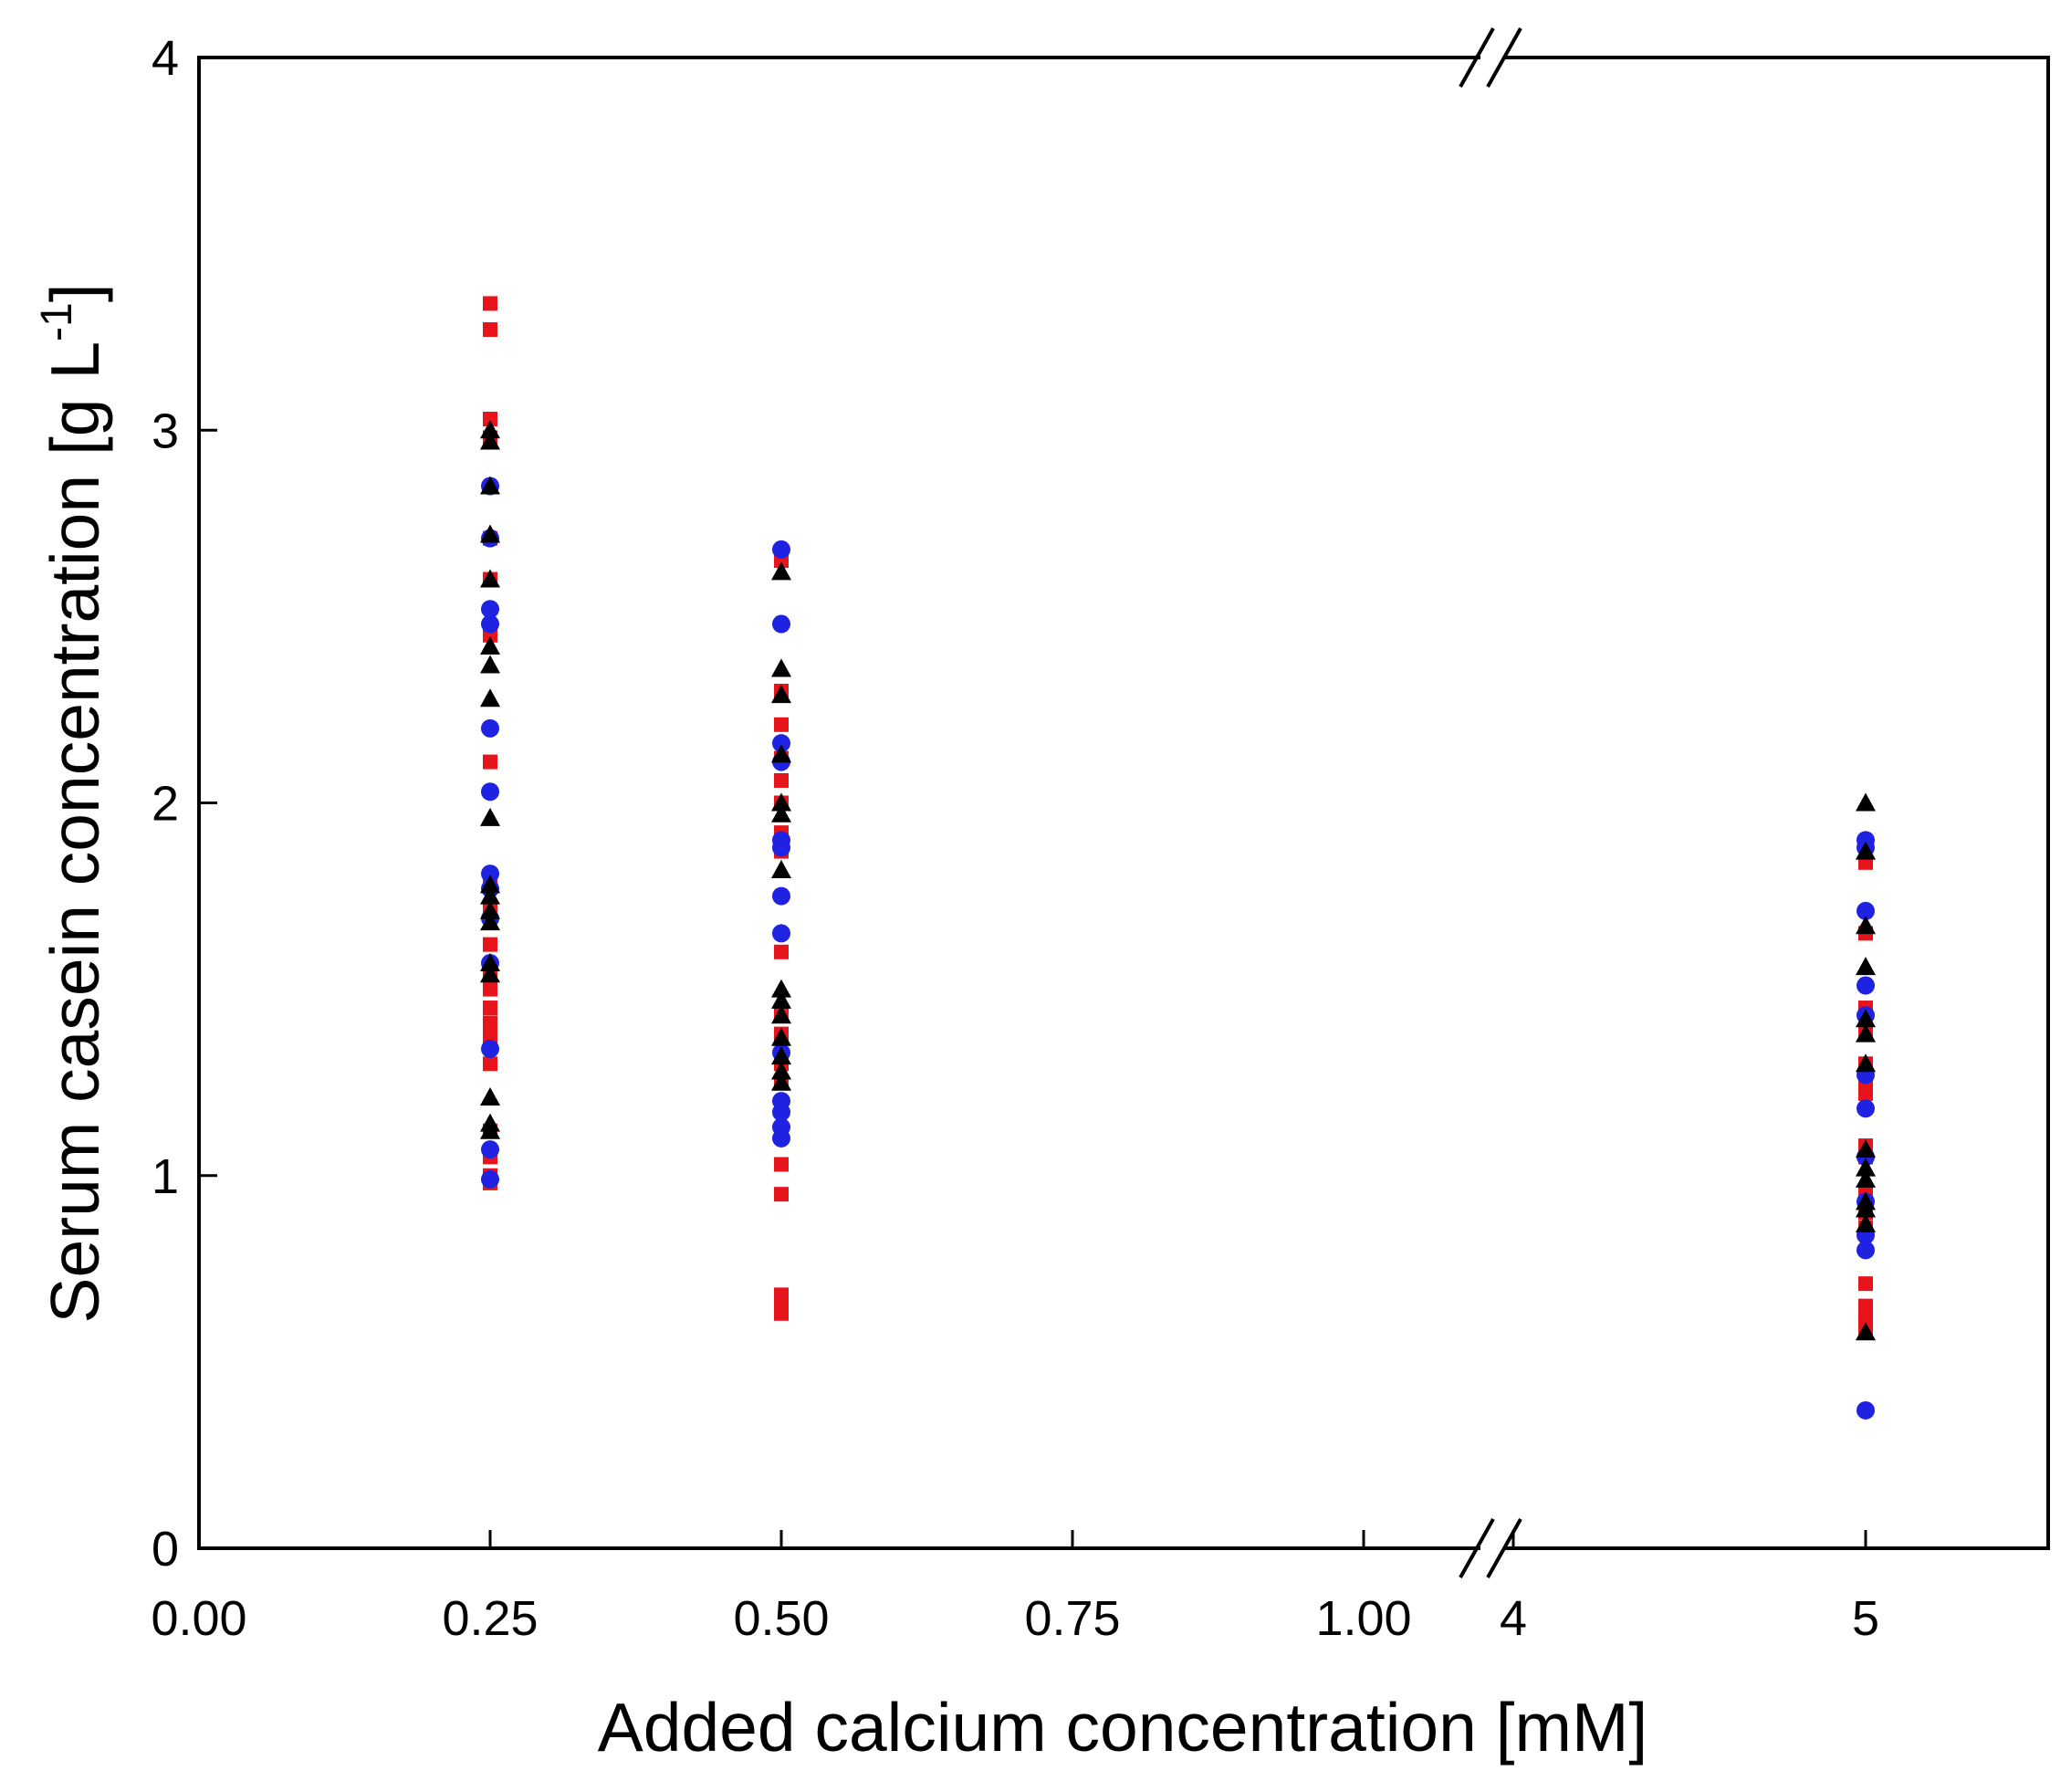 The width and height of the screenshot is (2071, 1792). I want to click on axis-break-bottom, so click(1491, 1548).